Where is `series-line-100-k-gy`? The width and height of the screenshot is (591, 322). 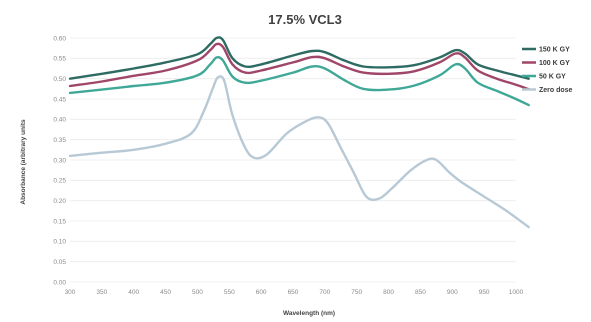
series-line-100-k-gy is located at coordinates (299, 66).